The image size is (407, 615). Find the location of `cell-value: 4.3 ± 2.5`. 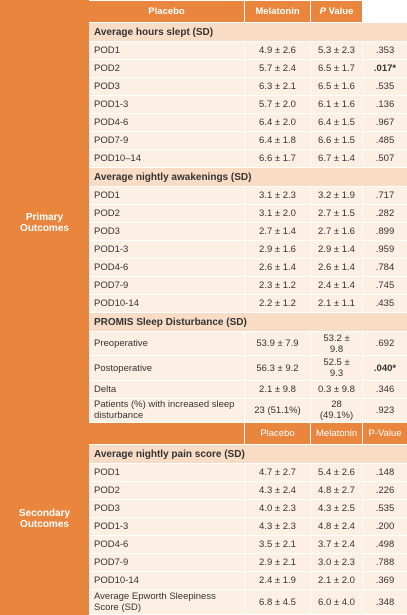

cell-value: 4.3 ± 2.5 is located at coordinates (336, 509).